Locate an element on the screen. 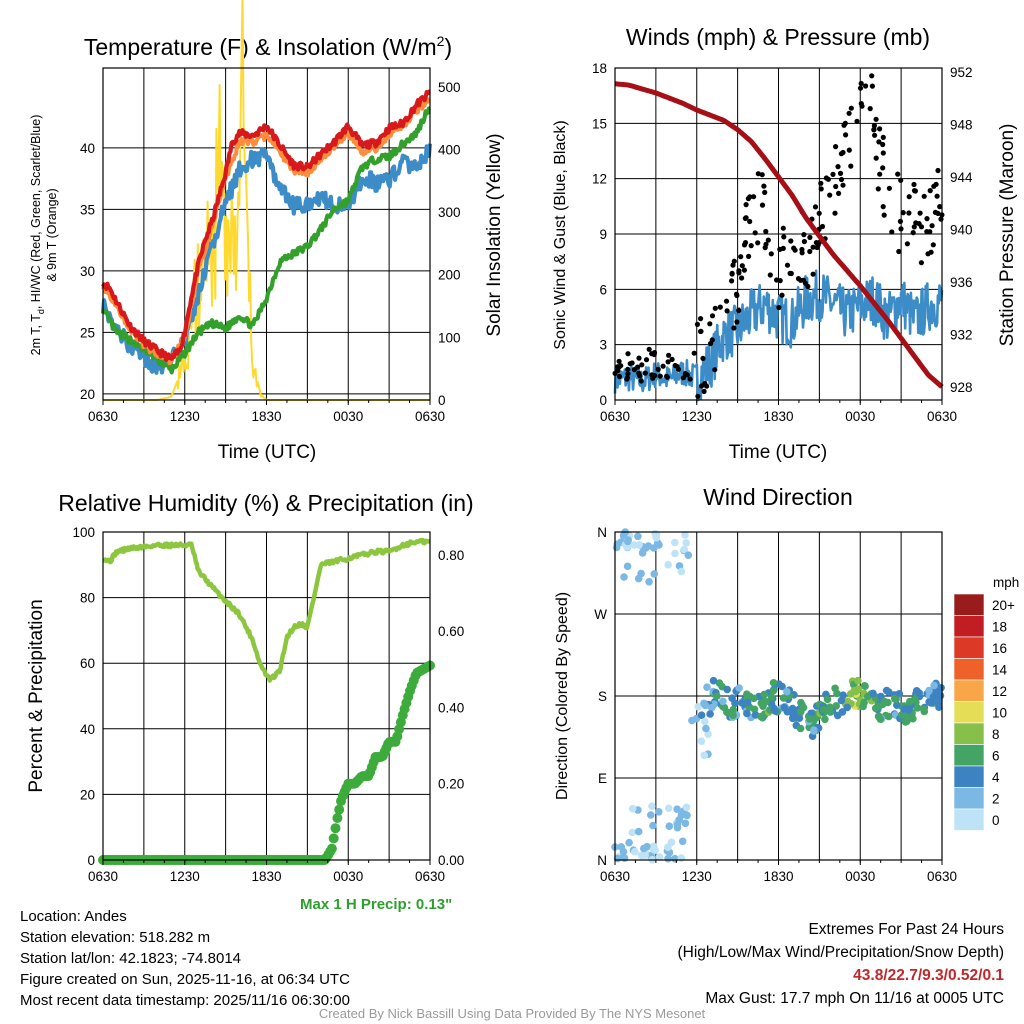  speed-colorbar: mph 20+ 18 16 14 12 10 8 6 4 2 0 is located at coordinates (986, 703).